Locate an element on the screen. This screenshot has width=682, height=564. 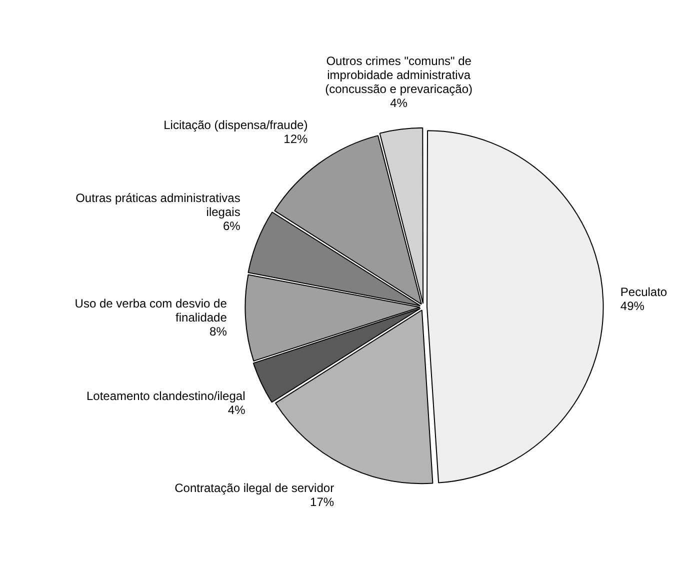
slice-label: Outros crimes "comuns" de improbidade administrativa (concussão e prevaricação) is located at coordinates (399, 75).